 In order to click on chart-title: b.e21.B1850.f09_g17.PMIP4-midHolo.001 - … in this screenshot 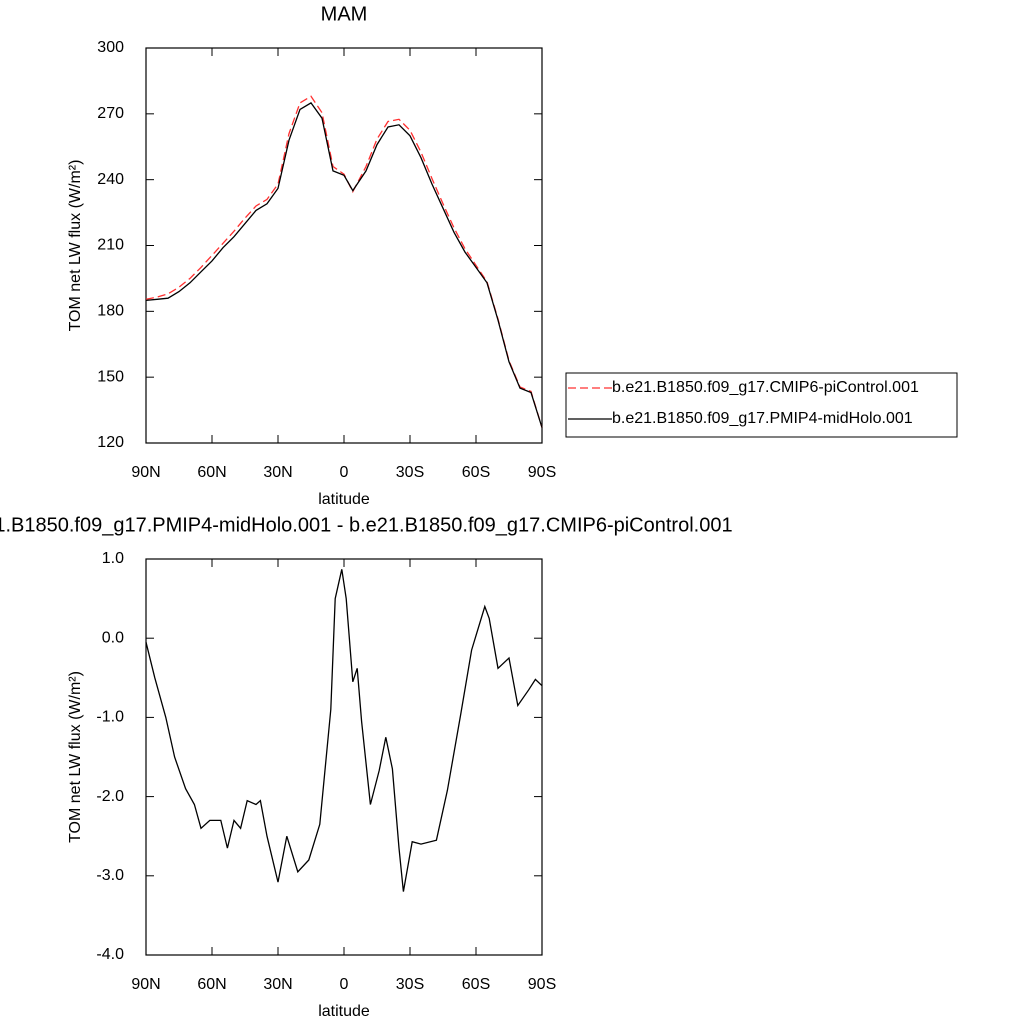, I will do `click(366, 525)`.